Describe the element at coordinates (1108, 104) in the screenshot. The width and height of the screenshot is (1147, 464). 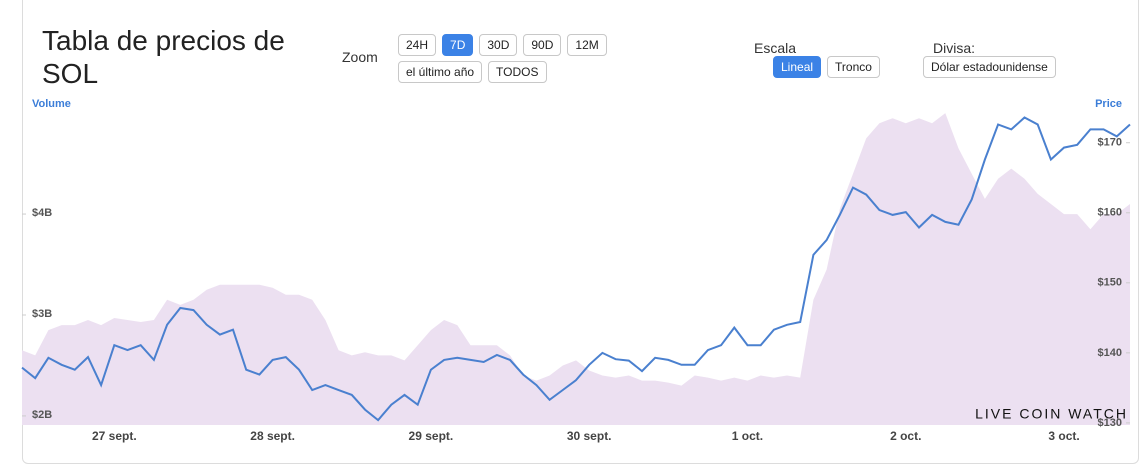
I see `axis-title: Price` at that location.